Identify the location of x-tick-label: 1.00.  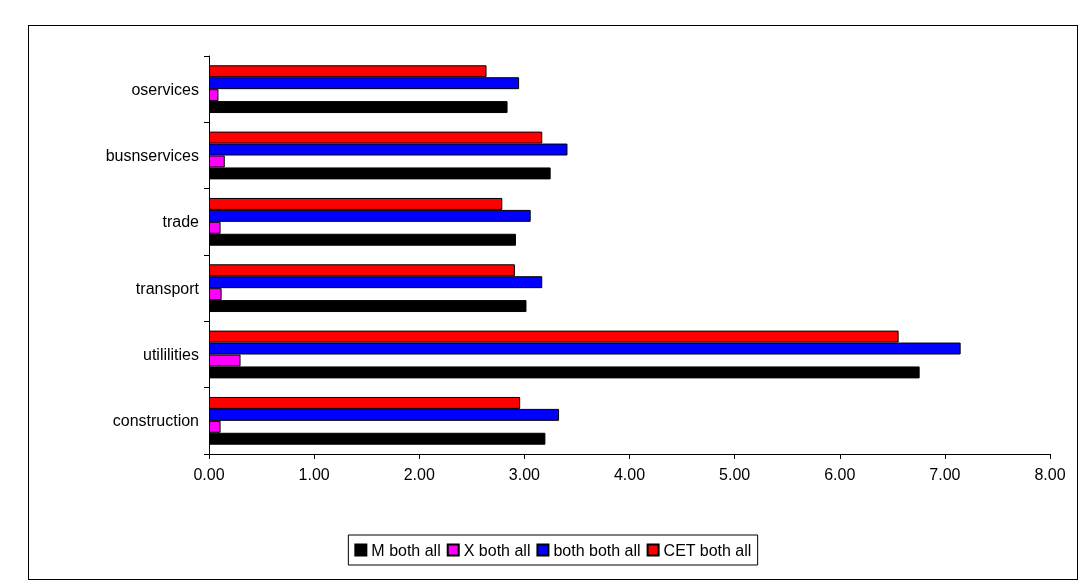
(314, 474).